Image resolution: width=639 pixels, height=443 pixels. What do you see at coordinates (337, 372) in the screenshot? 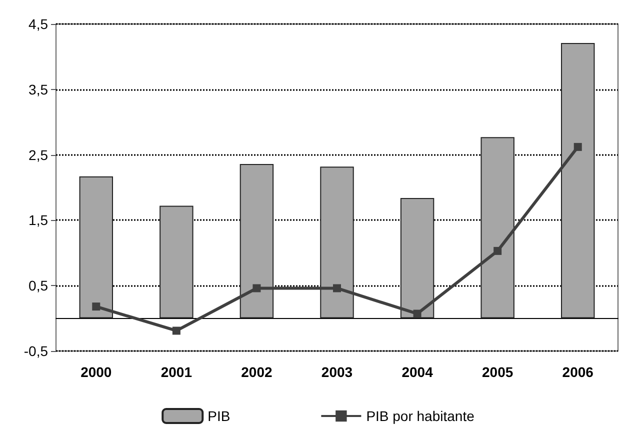
I see `x-tick-label: 2003` at bounding box center [337, 372].